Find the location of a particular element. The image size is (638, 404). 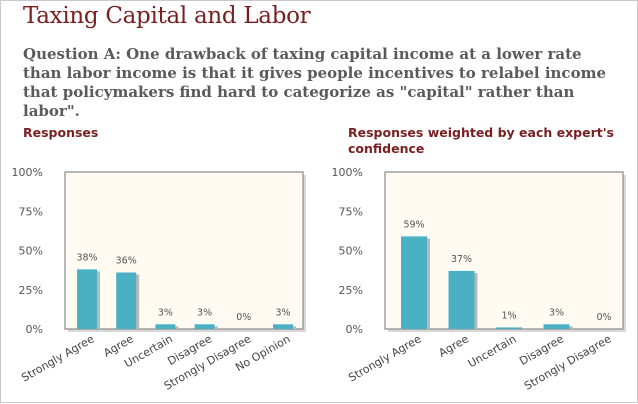

data-label: 37% is located at coordinates (461, 259).